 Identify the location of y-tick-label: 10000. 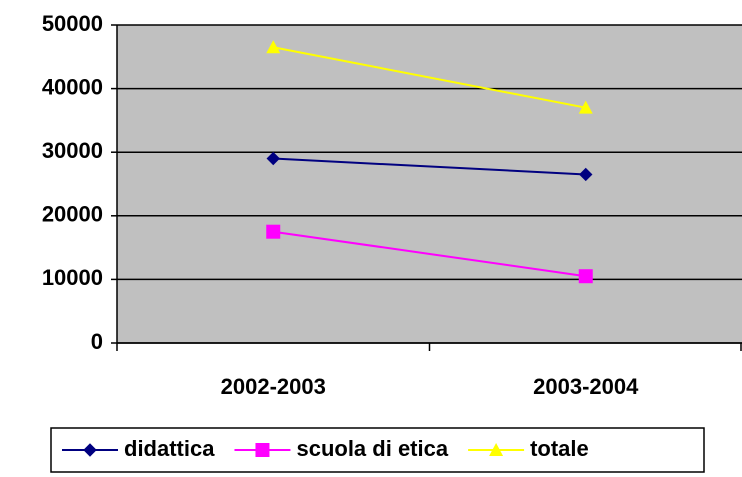
(72, 277).